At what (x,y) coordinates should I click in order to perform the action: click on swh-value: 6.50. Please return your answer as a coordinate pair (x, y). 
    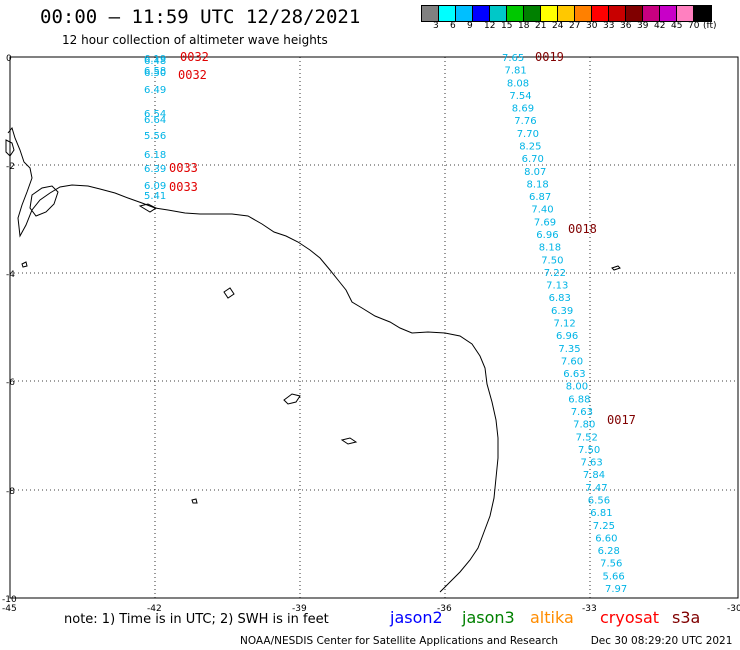
    Looking at the image, I should click on (155, 73).